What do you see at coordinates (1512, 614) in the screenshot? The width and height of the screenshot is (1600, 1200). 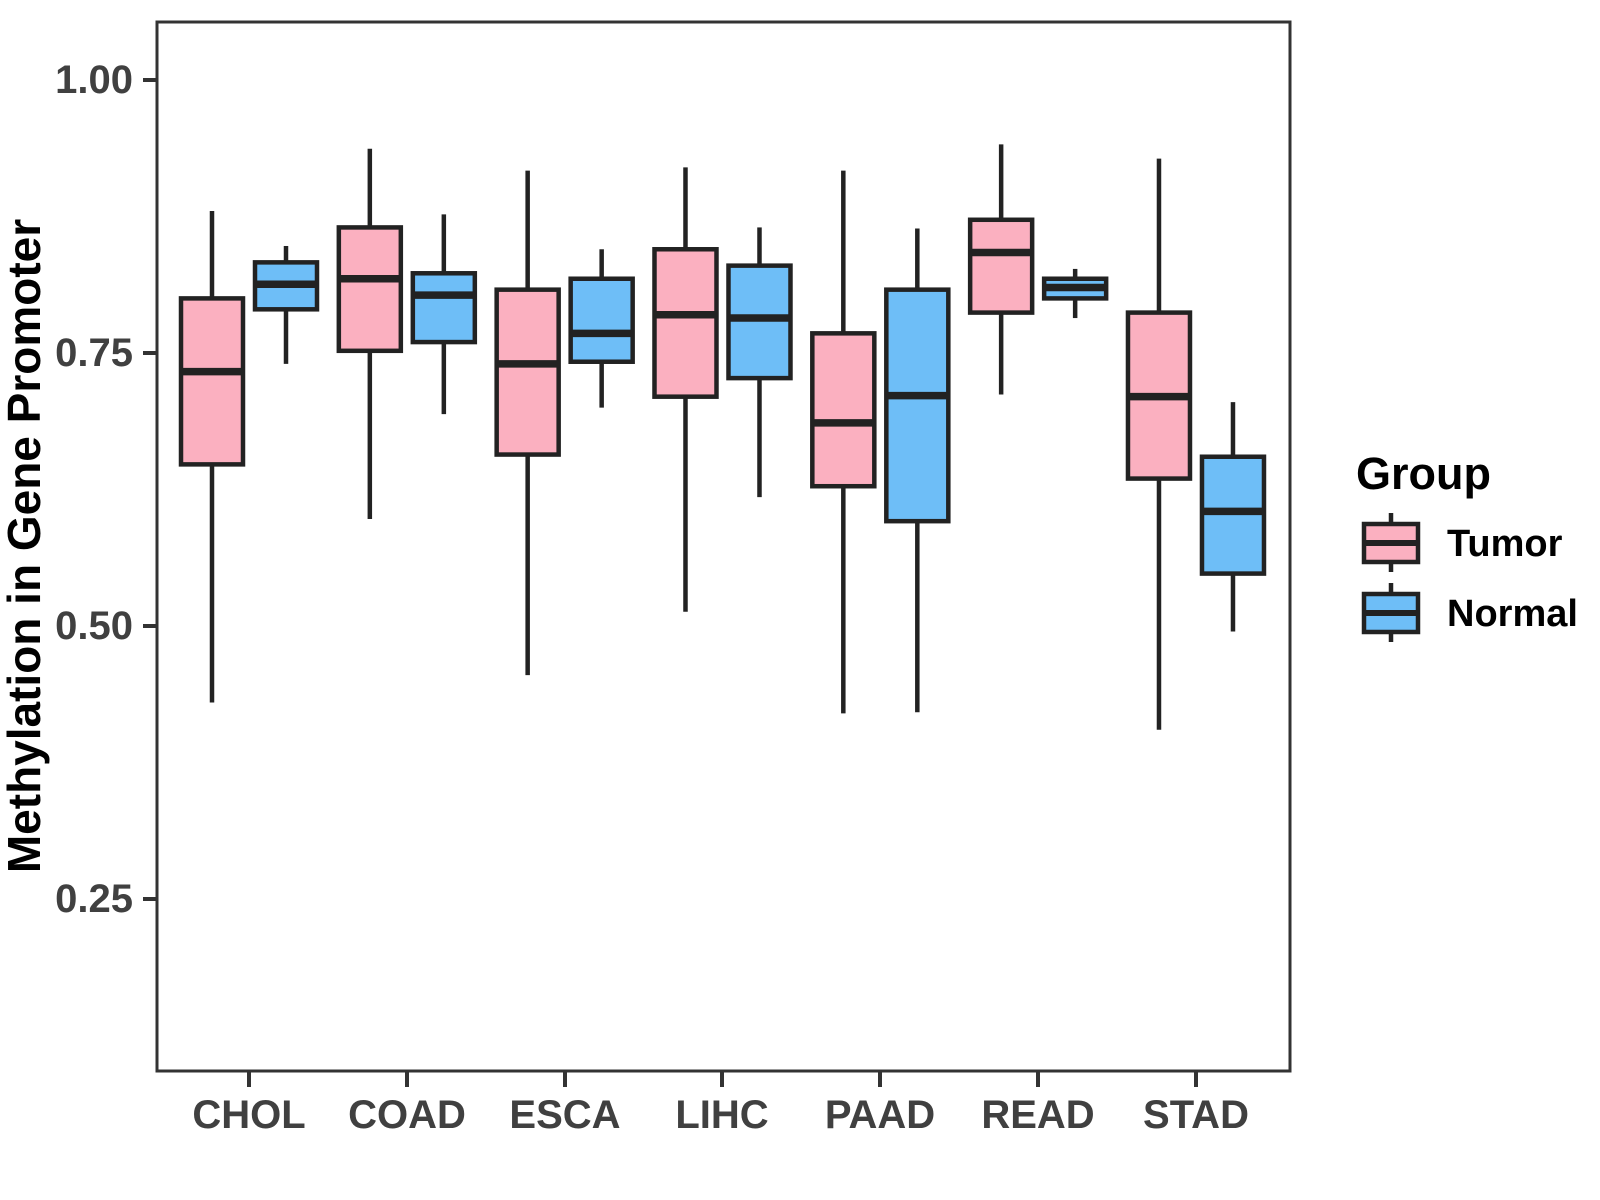 I see `legend-label-normal: Normal` at bounding box center [1512, 614].